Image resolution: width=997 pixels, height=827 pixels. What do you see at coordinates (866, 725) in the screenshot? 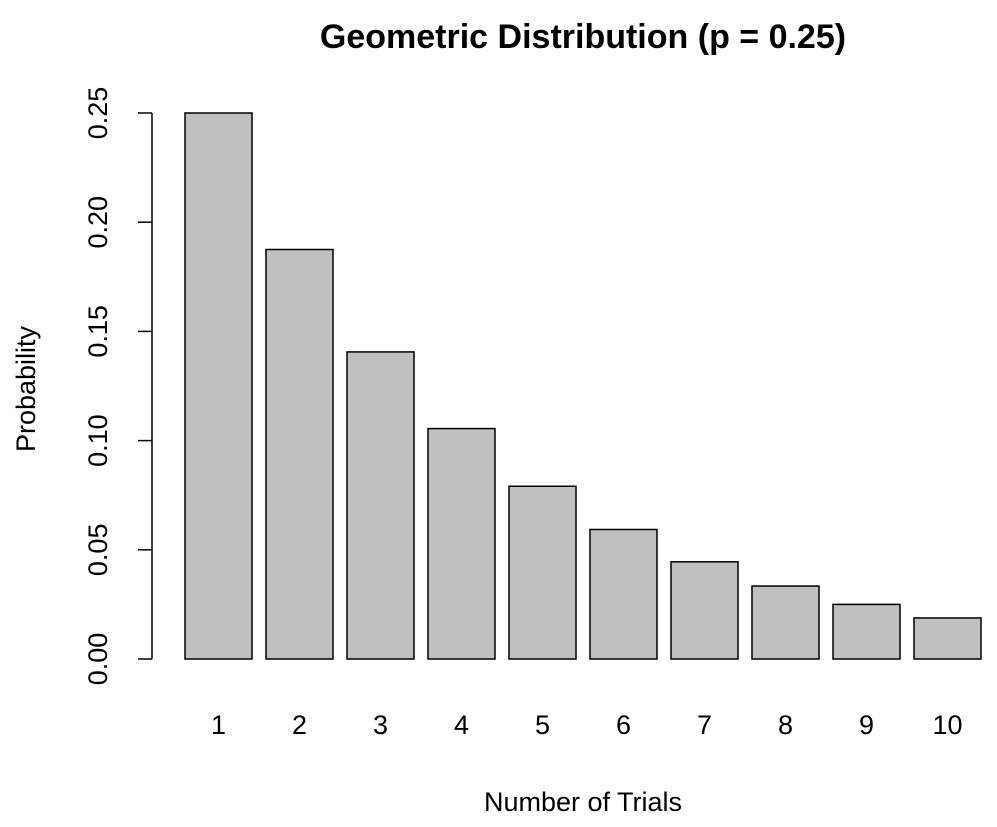
I see `x-tick-label: 9` at bounding box center [866, 725].